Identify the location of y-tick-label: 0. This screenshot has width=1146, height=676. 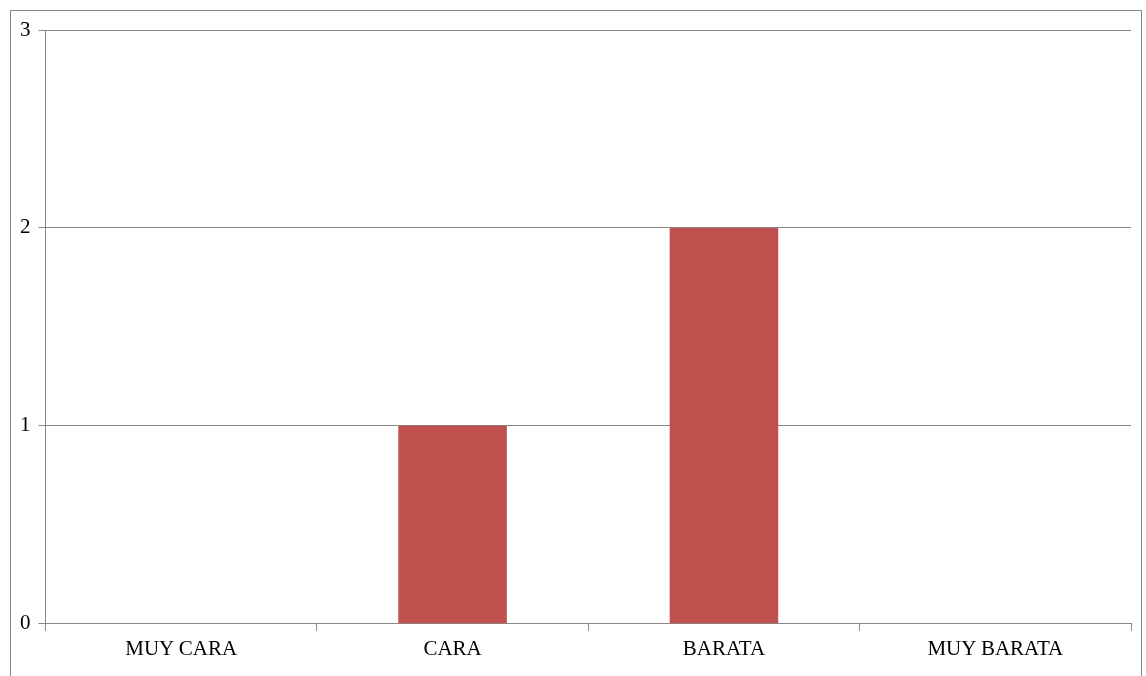
(25, 622).